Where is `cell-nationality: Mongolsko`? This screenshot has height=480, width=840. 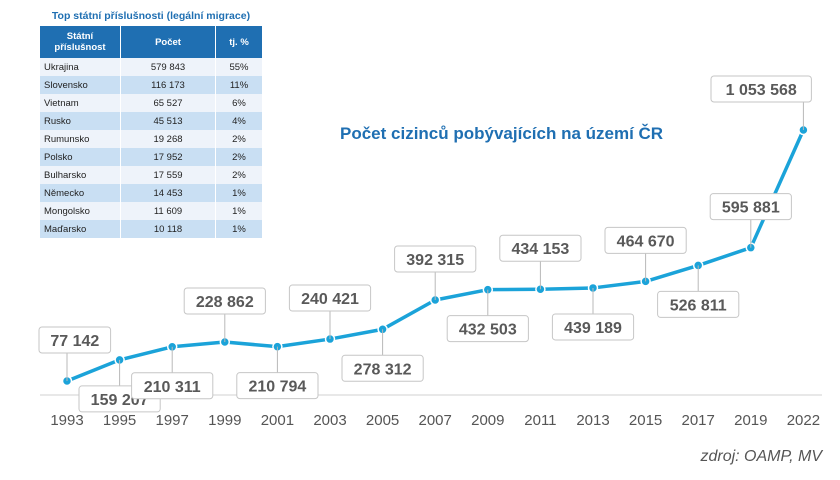
cell-nationality: Mongolsko is located at coordinates (80, 211).